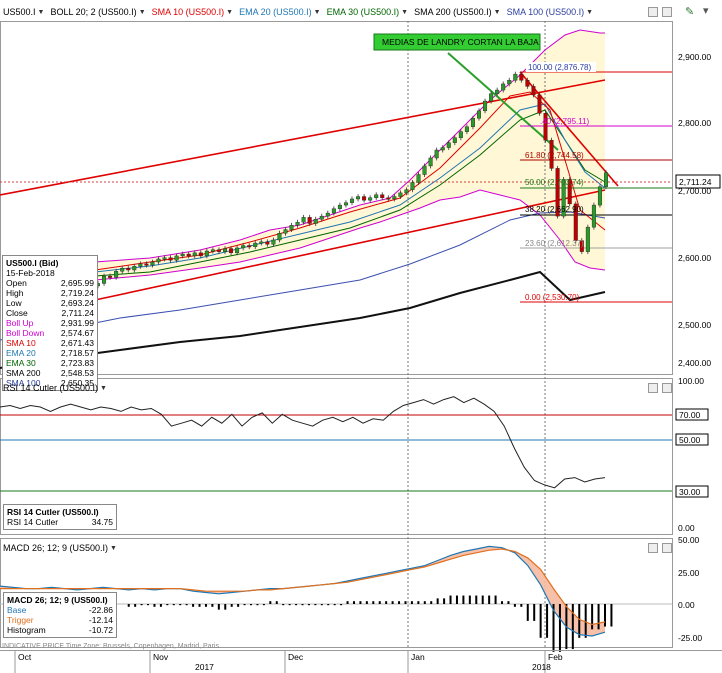  Describe the element at coordinates (14, 303) in the screenshot. I see `info-key: Low` at that location.